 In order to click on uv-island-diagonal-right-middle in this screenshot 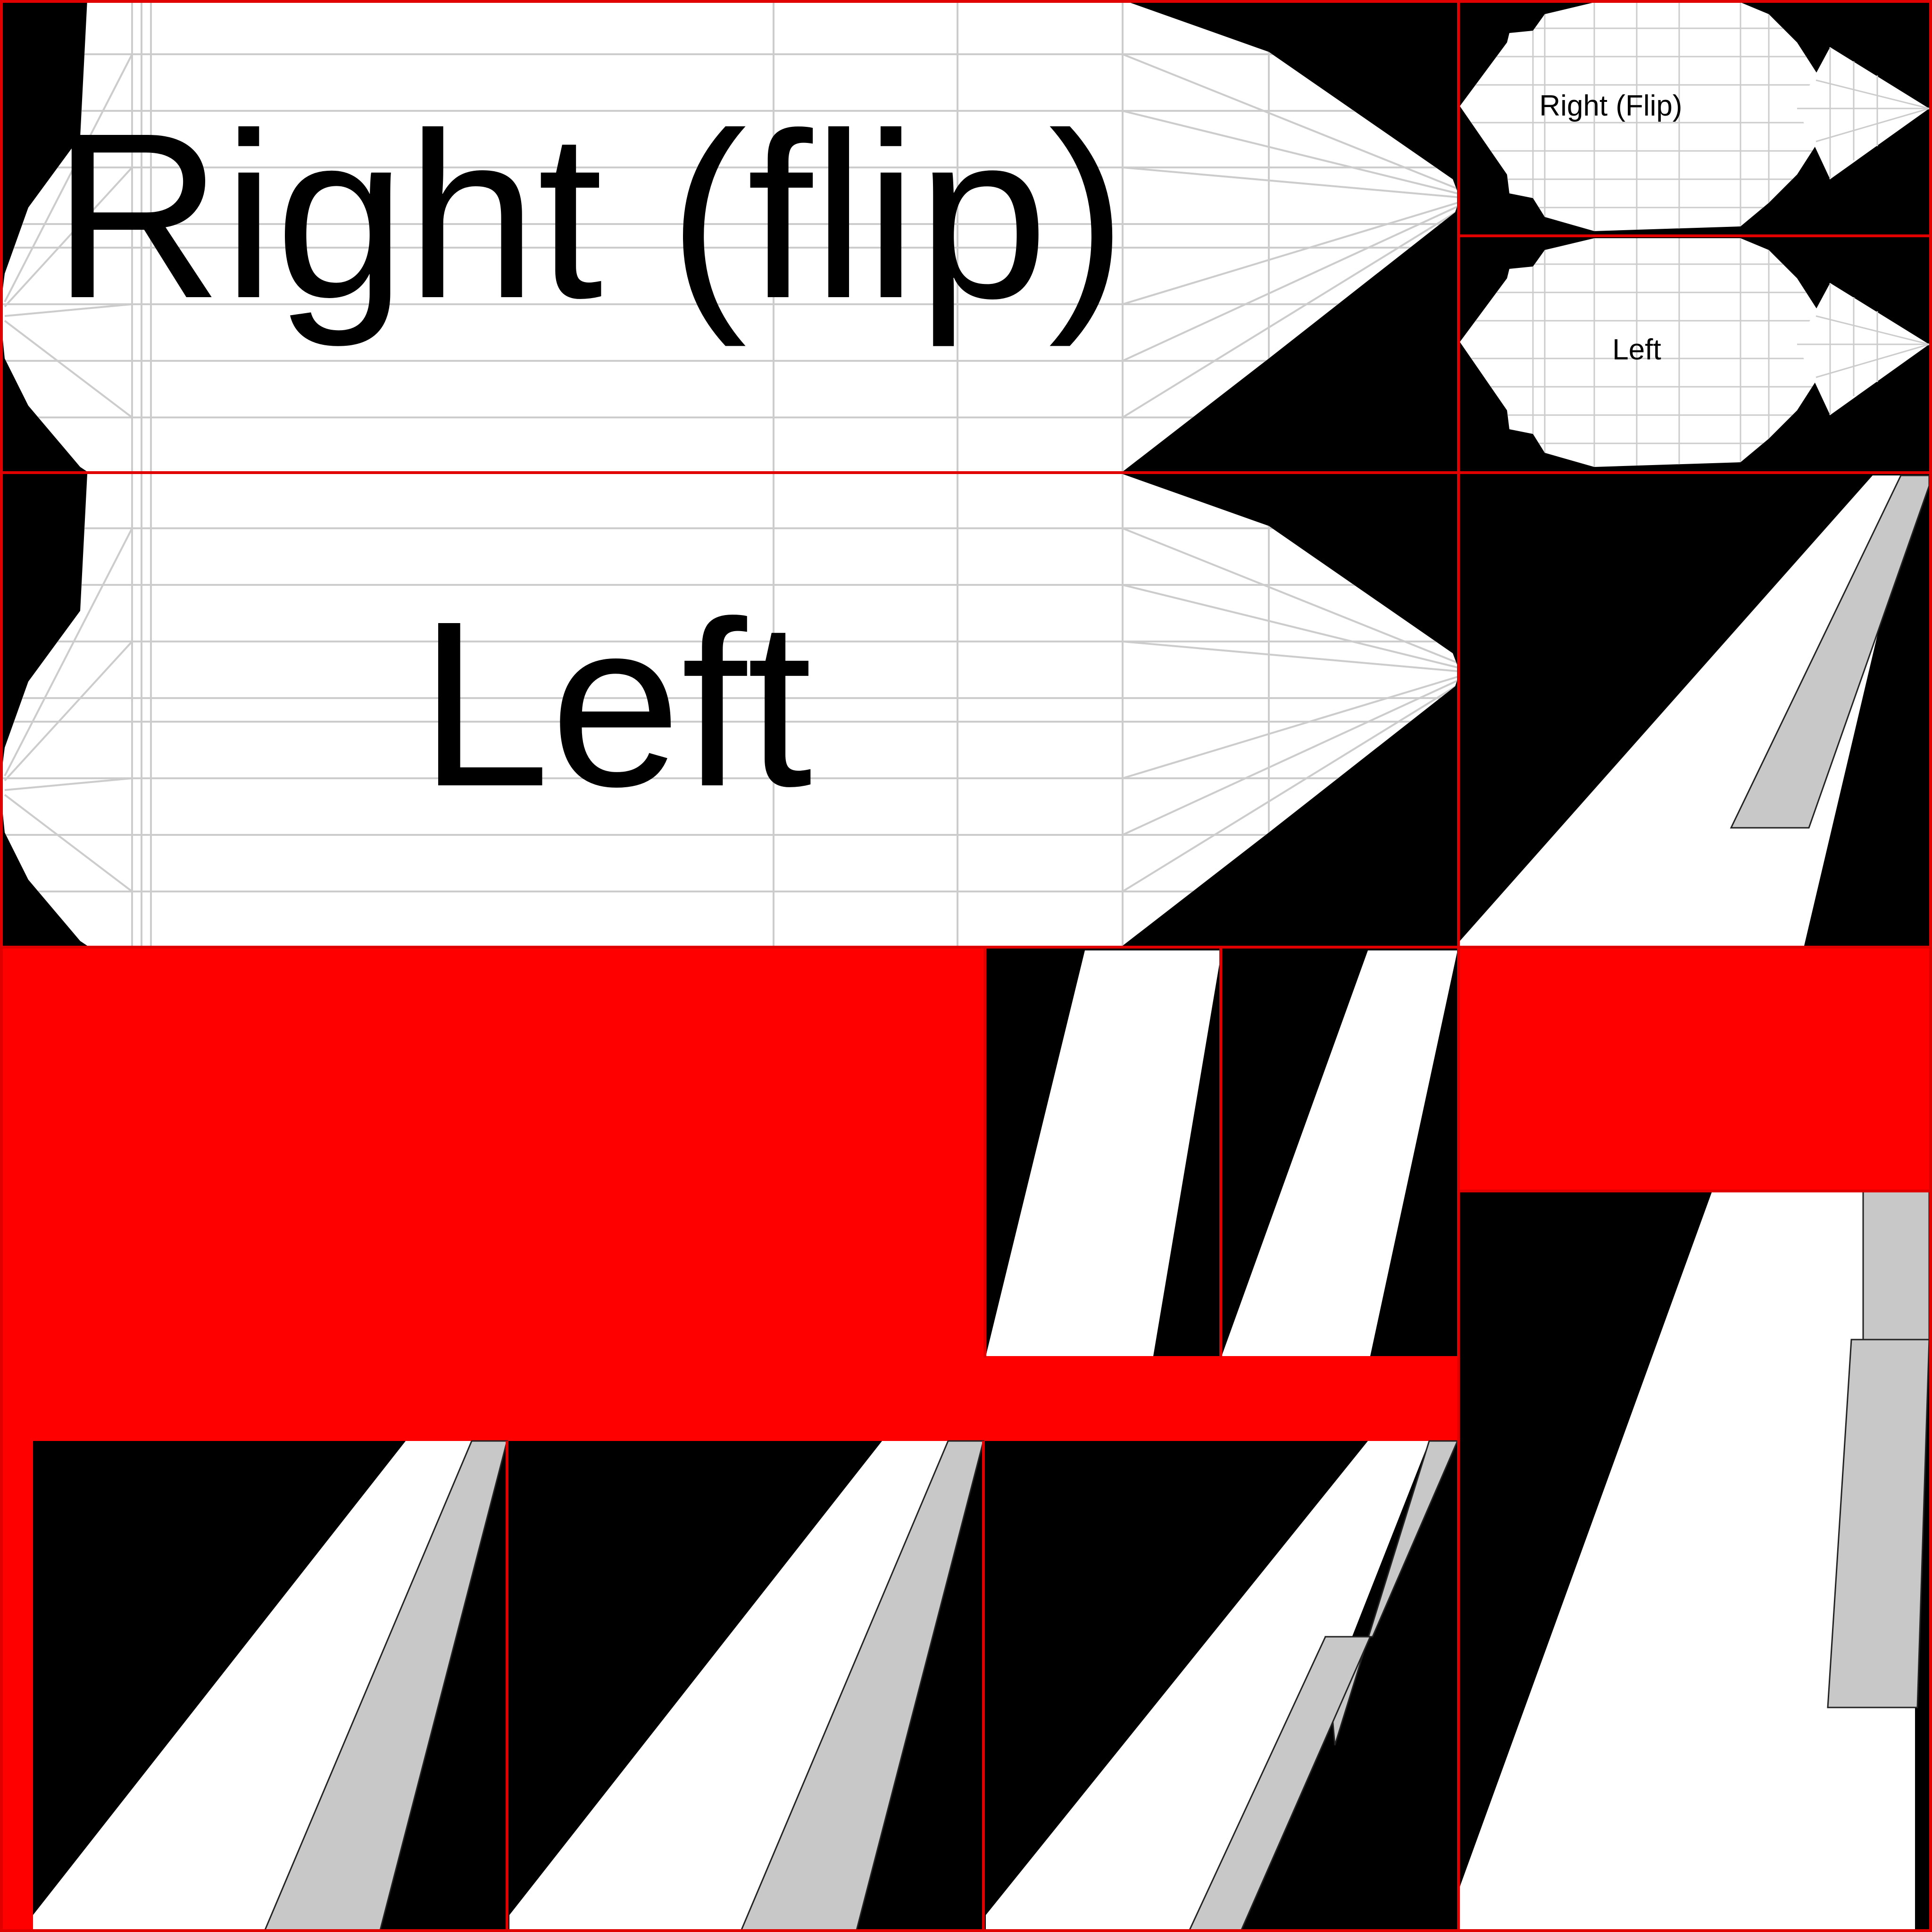, I will do `click(1695, 710)`.